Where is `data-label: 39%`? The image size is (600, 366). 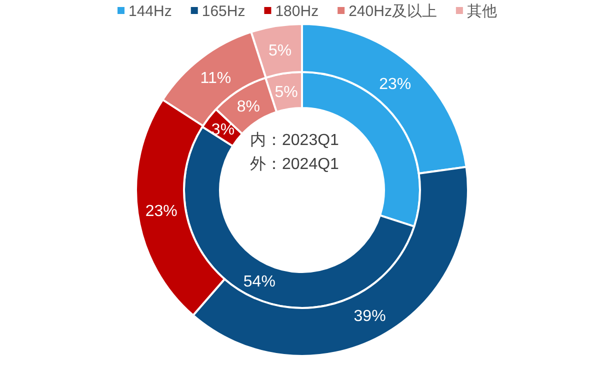
data-label: 39% is located at coordinates (370, 316).